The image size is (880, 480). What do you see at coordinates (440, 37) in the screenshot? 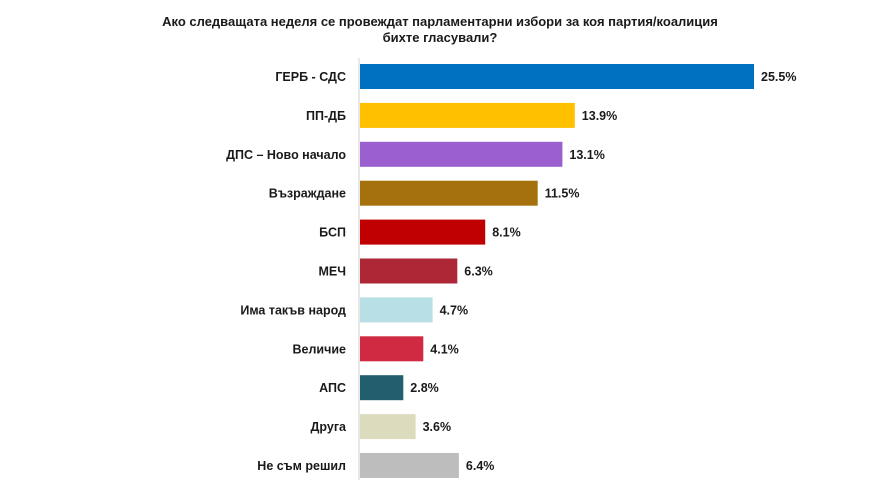
I see `chart-title-line-2: бихте гласували?` at bounding box center [440, 37].